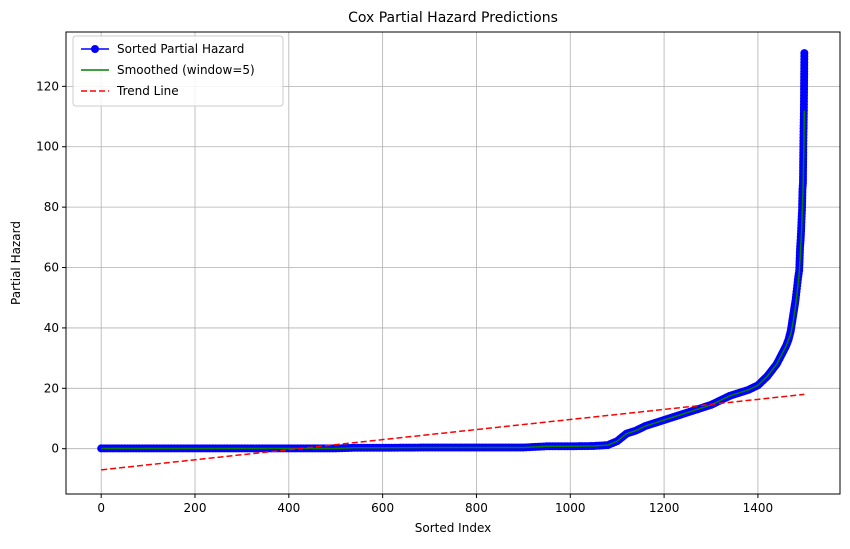 This screenshot has width=850, height=549. I want to click on legend-label-0: Sorted Partial Hazard, so click(180, 49).